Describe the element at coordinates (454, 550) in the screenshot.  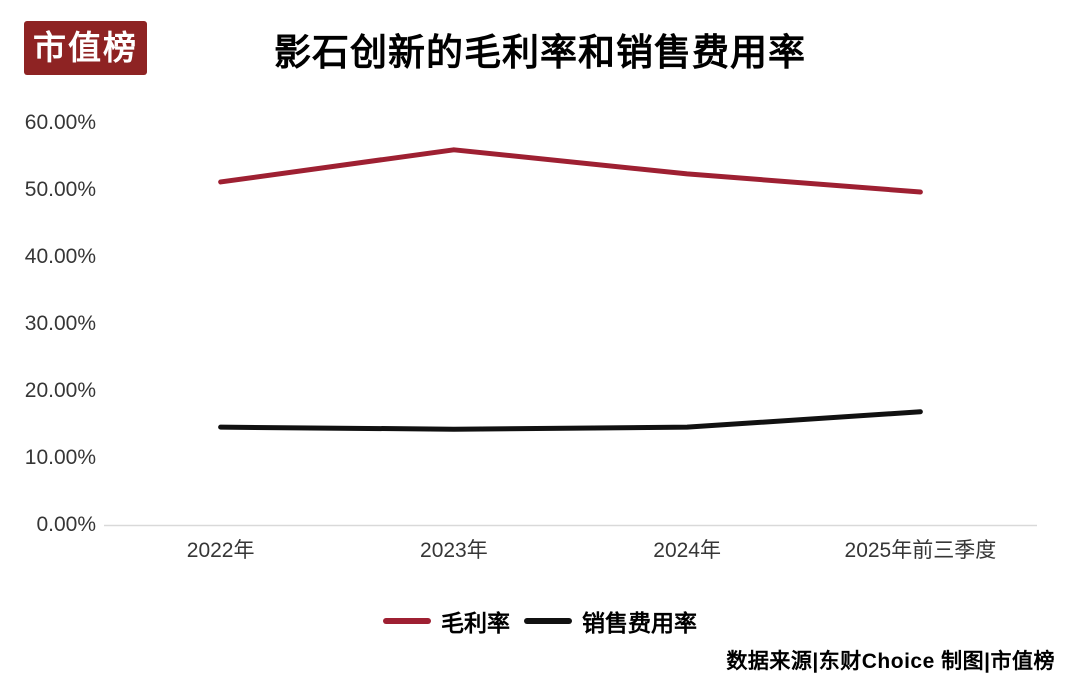
I see `x-tick-label: 2023年` at that location.